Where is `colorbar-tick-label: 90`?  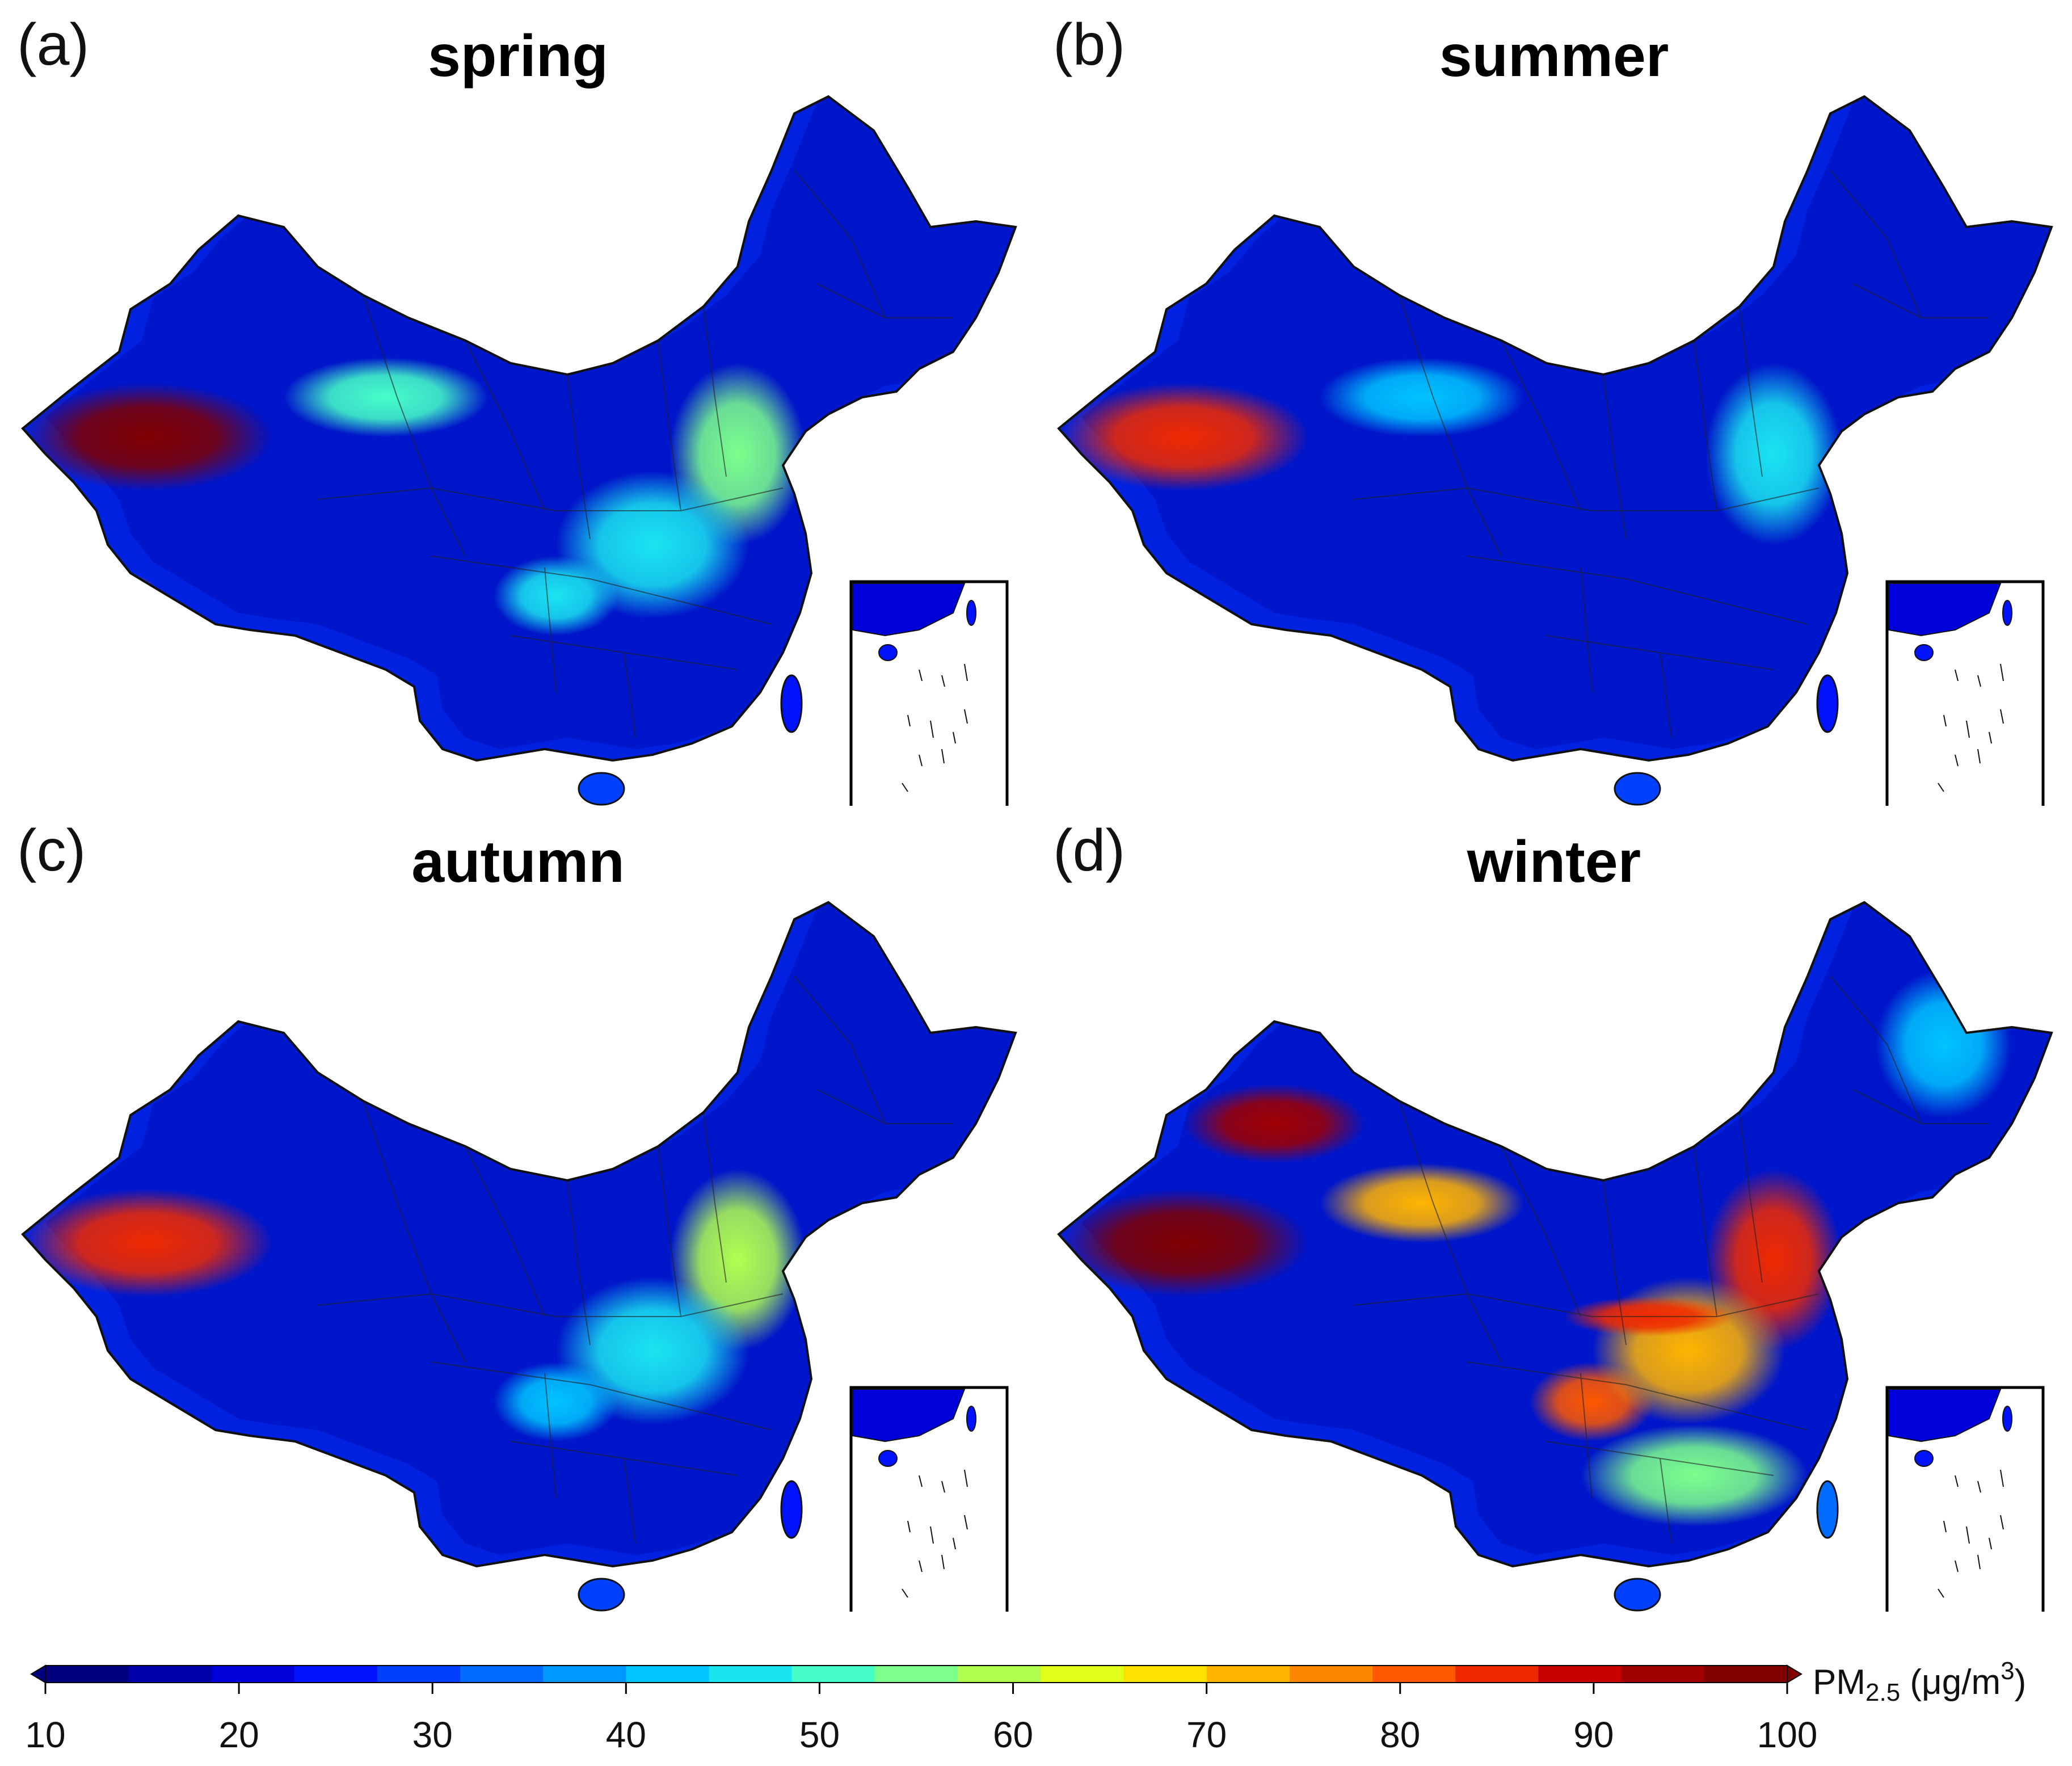 colorbar-tick-label: 90 is located at coordinates (1593, 1734).